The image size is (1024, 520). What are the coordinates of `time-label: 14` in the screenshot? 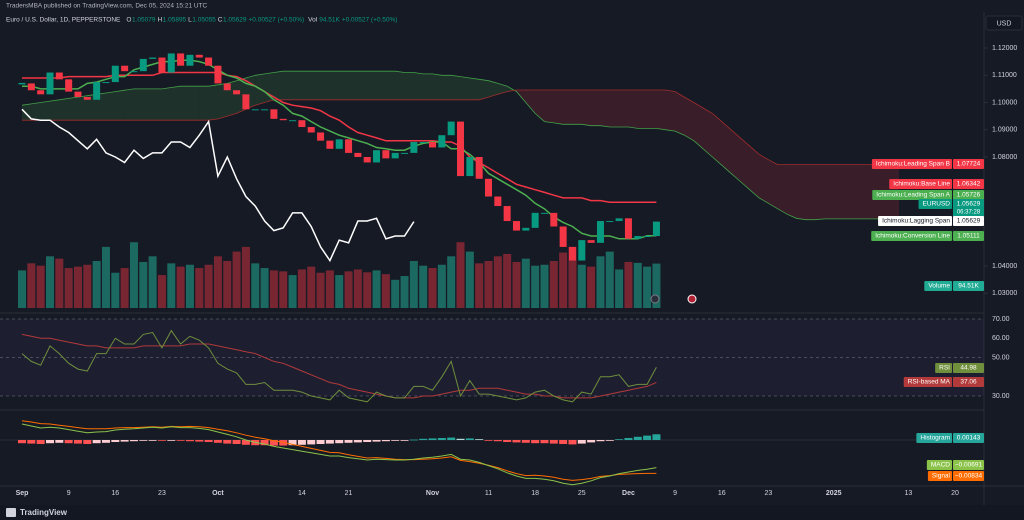 It's located at (302, 493).